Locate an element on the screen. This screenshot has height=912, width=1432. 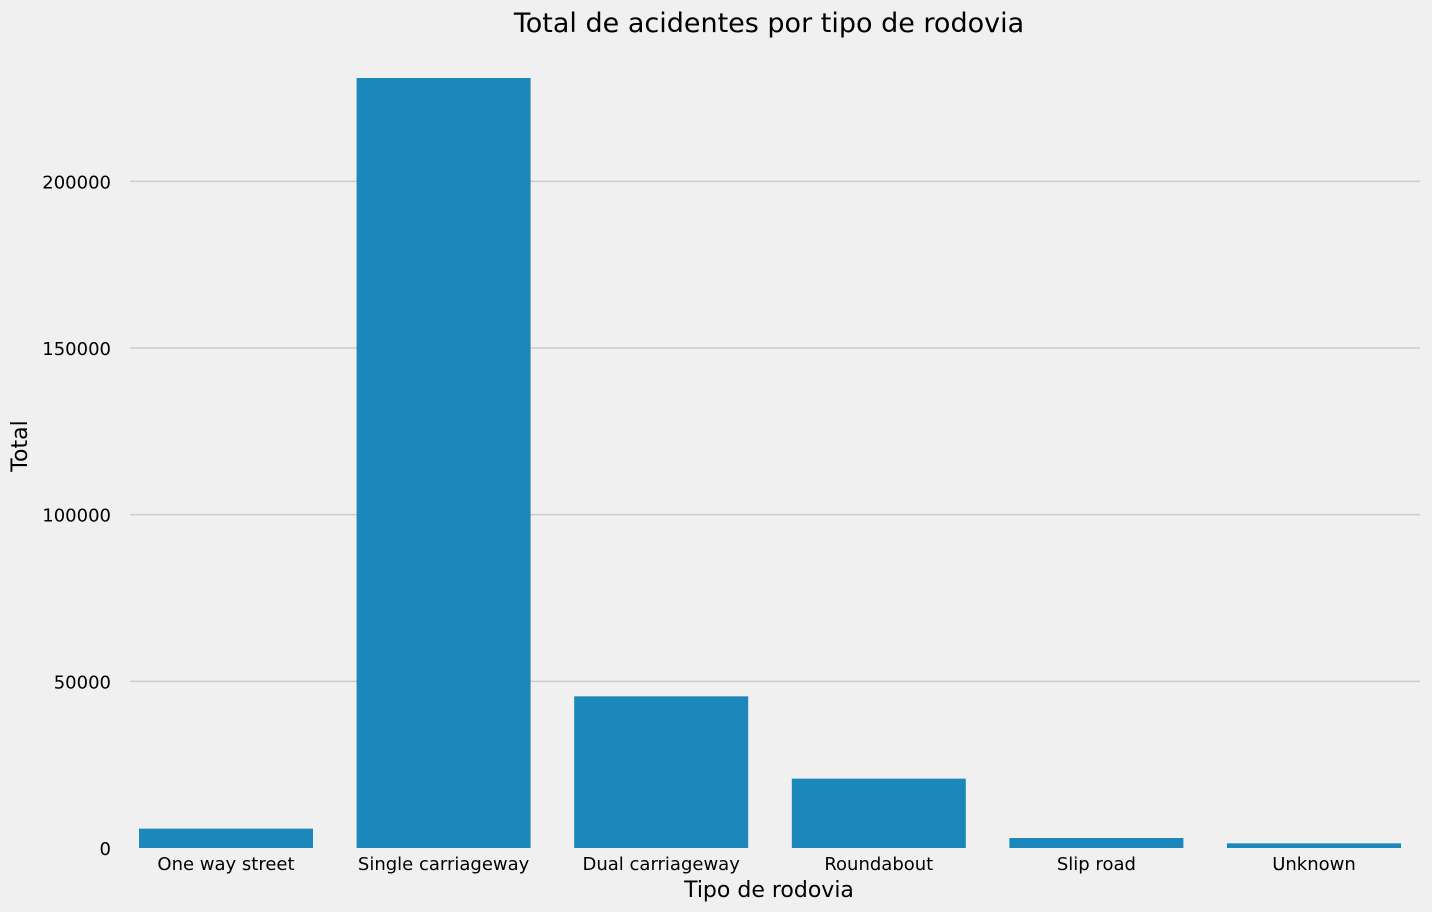
bar-dual-carriageway is located at coordinates (661, 772).